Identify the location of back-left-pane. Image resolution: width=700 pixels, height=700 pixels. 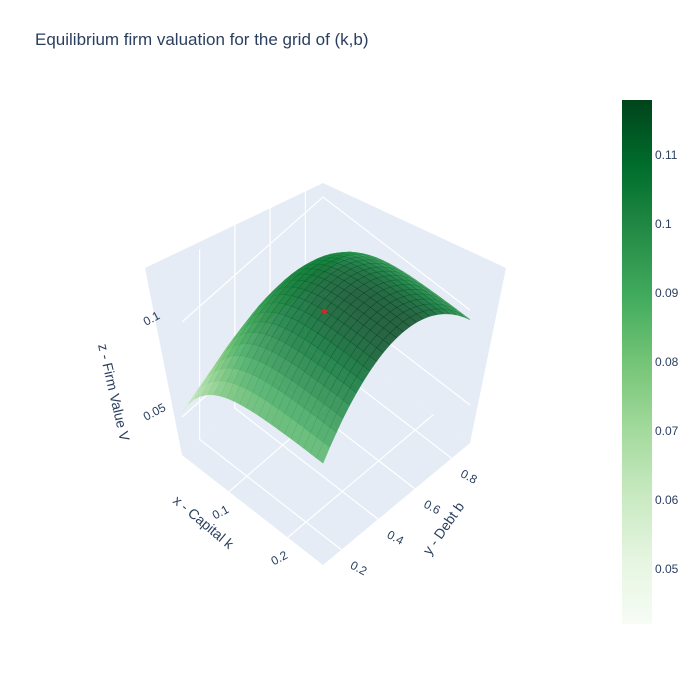
(234, 319).